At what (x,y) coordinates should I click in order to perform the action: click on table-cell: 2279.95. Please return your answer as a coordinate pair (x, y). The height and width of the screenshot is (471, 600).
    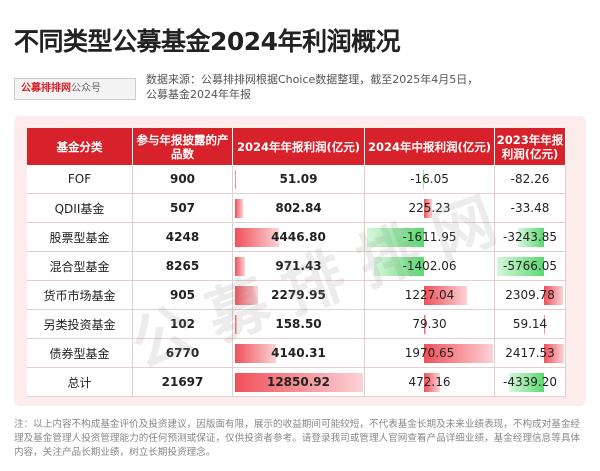
    Looking at the image, I should click on (299, 295).